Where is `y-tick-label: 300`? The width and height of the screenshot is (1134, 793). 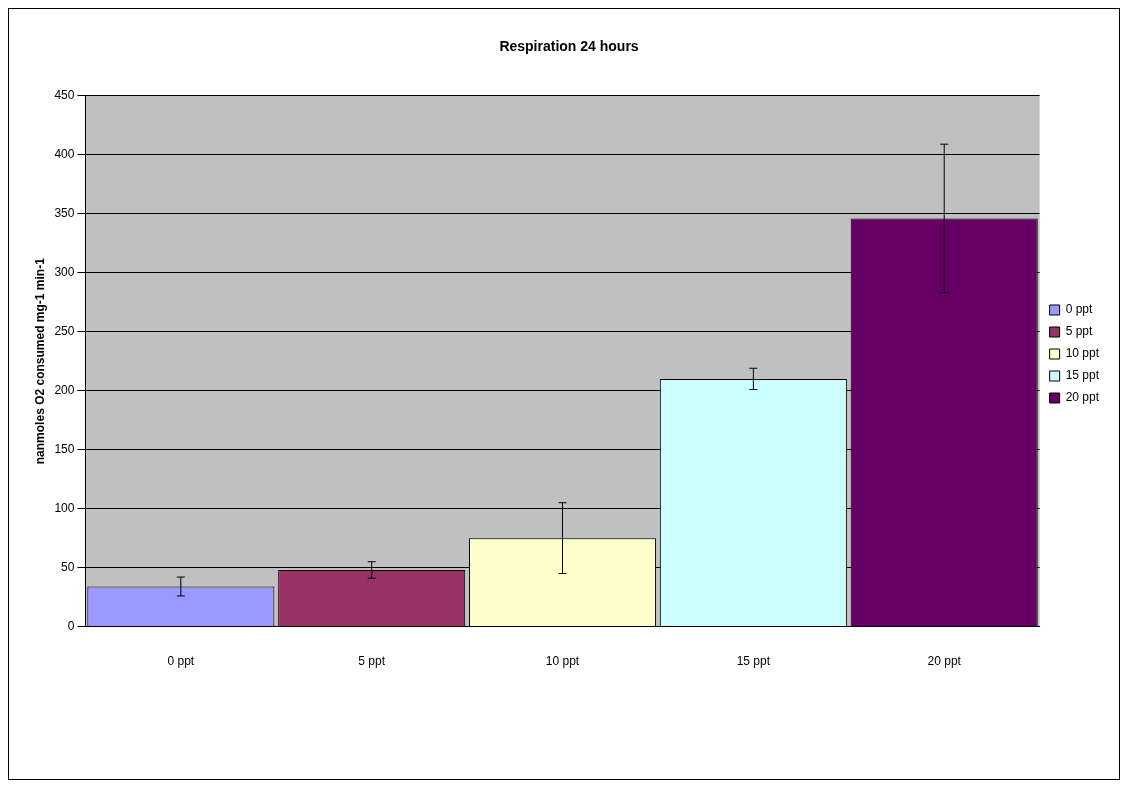
y-tick-label: 300 is located at coordinates (64, 272).